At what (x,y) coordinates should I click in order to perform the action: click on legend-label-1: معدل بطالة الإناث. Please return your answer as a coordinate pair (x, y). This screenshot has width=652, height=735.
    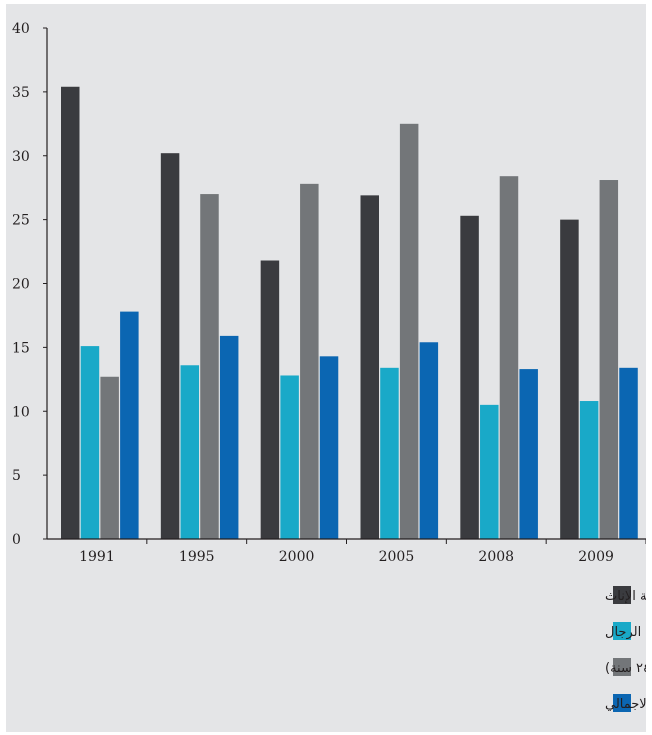
    Looking at the image, I should click on (625, 596).